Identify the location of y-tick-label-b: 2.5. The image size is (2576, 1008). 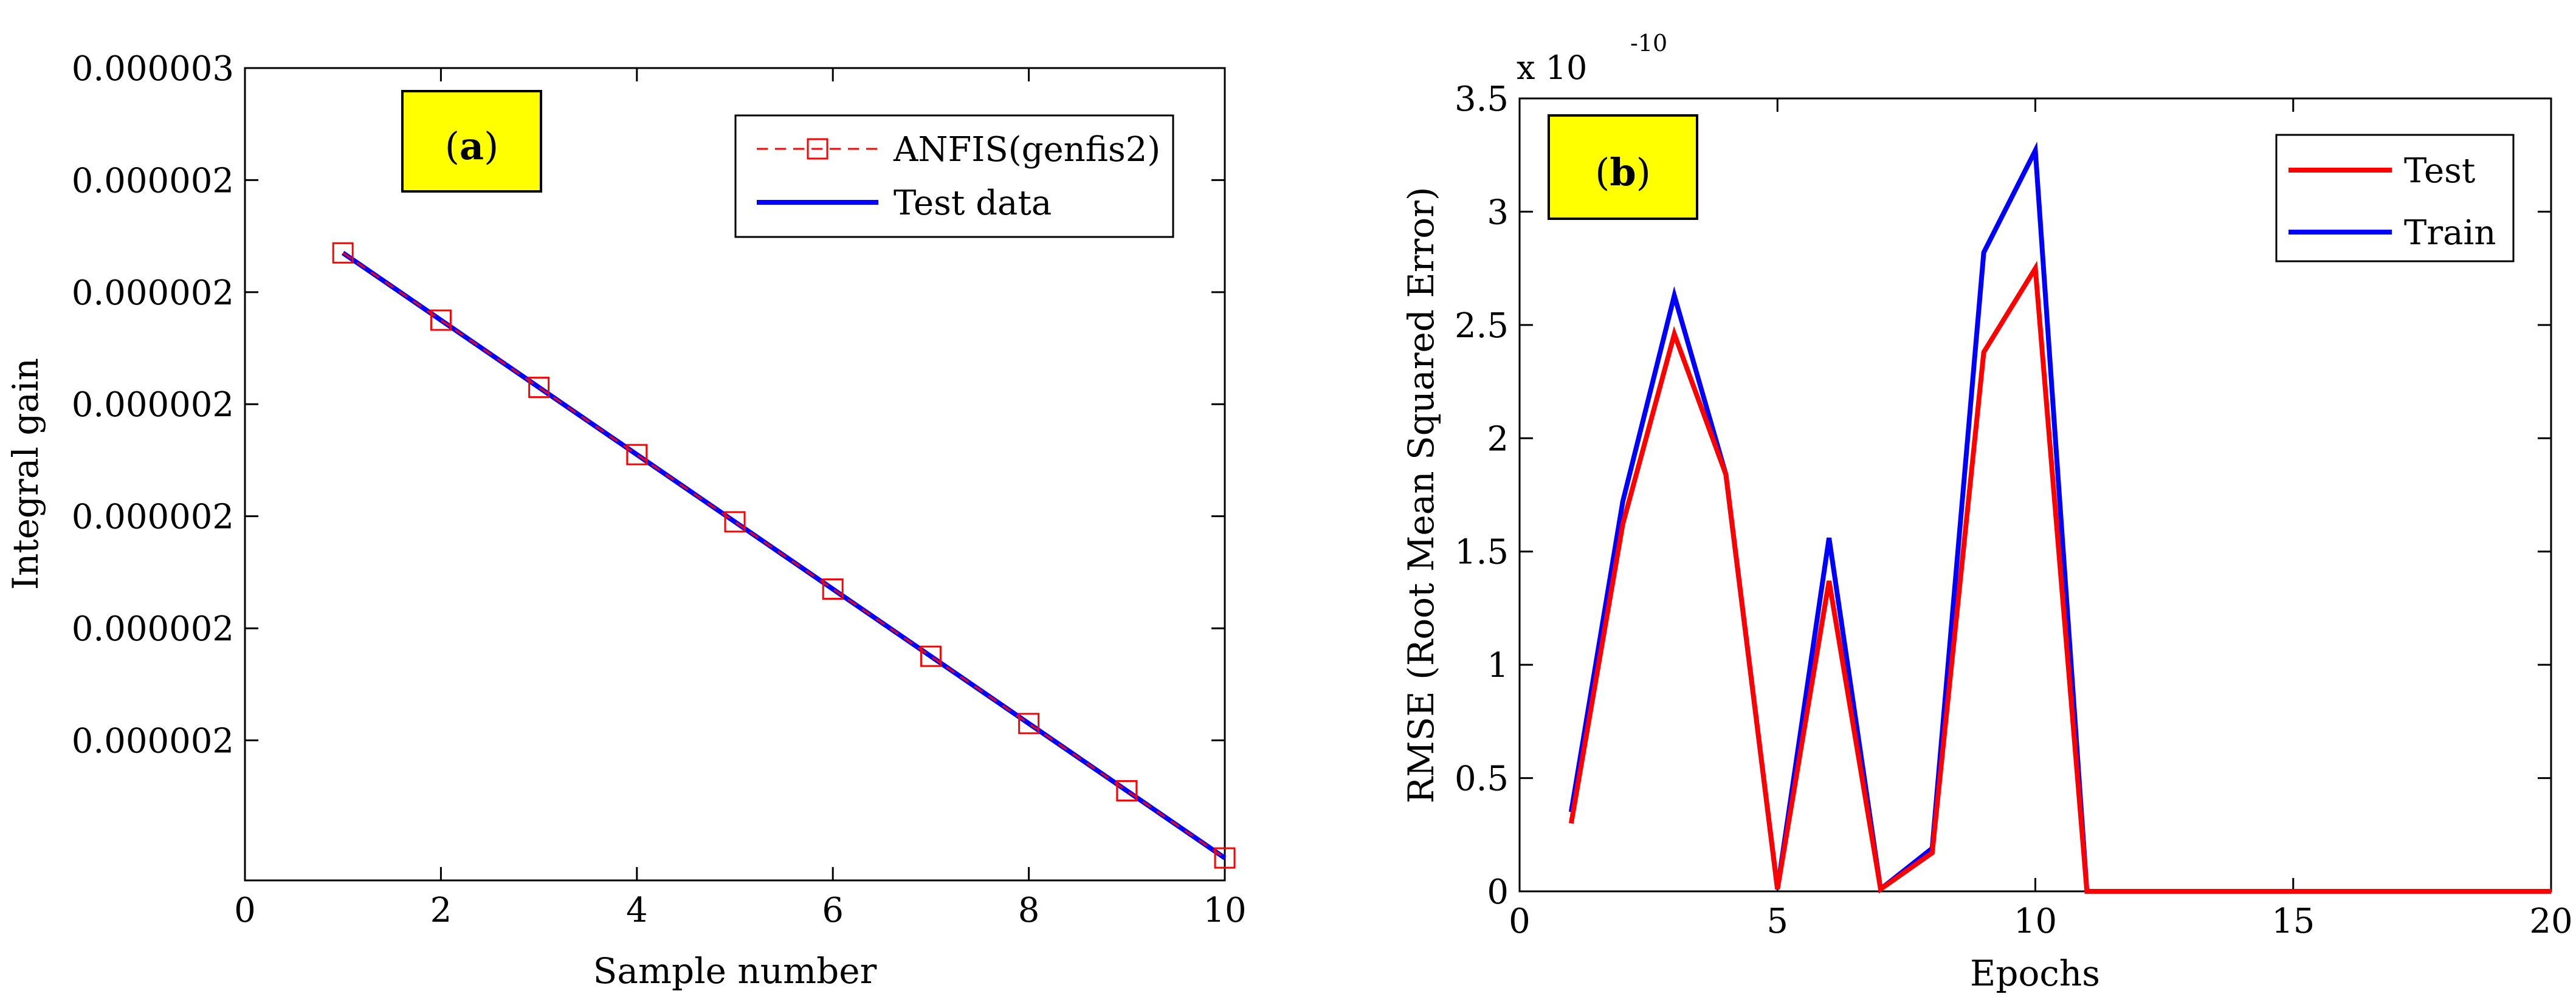
(1482, 326).